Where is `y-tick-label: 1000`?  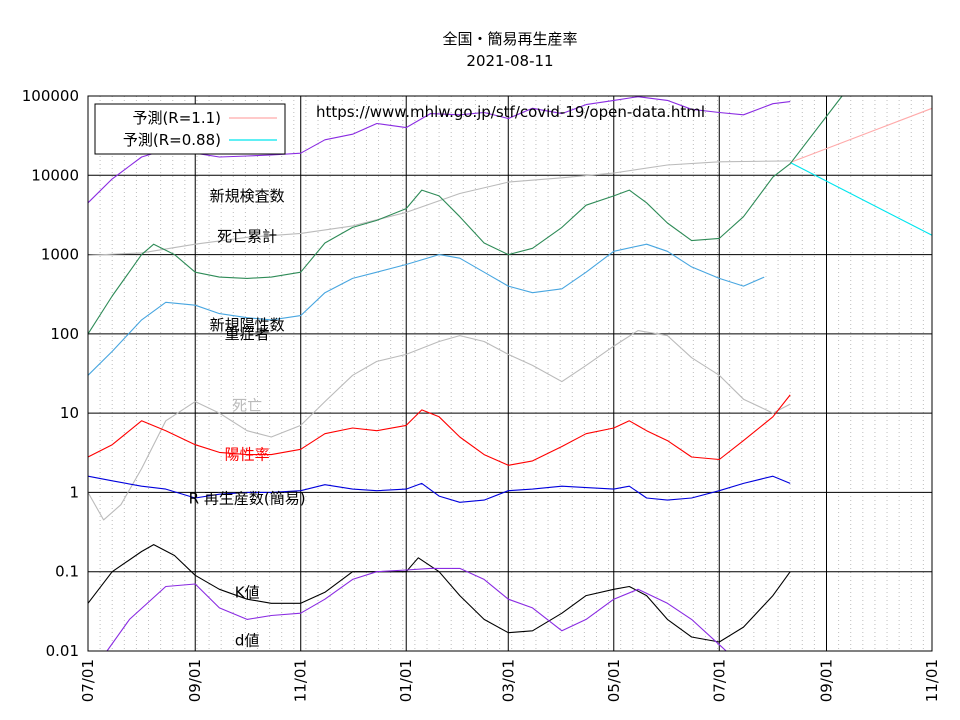
y-tick-label: 1000 is located at coordinates (60, 255).